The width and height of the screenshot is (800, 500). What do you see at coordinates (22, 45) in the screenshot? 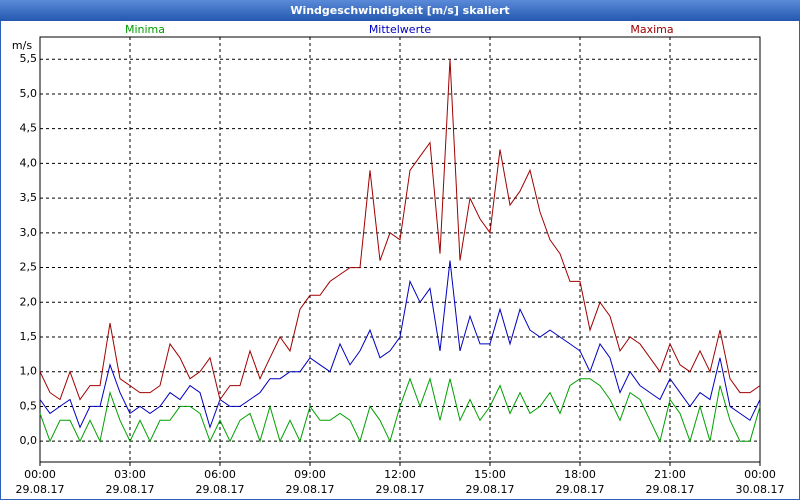
I see `y-axis-label: m/s` at bounding box center [22, 45].